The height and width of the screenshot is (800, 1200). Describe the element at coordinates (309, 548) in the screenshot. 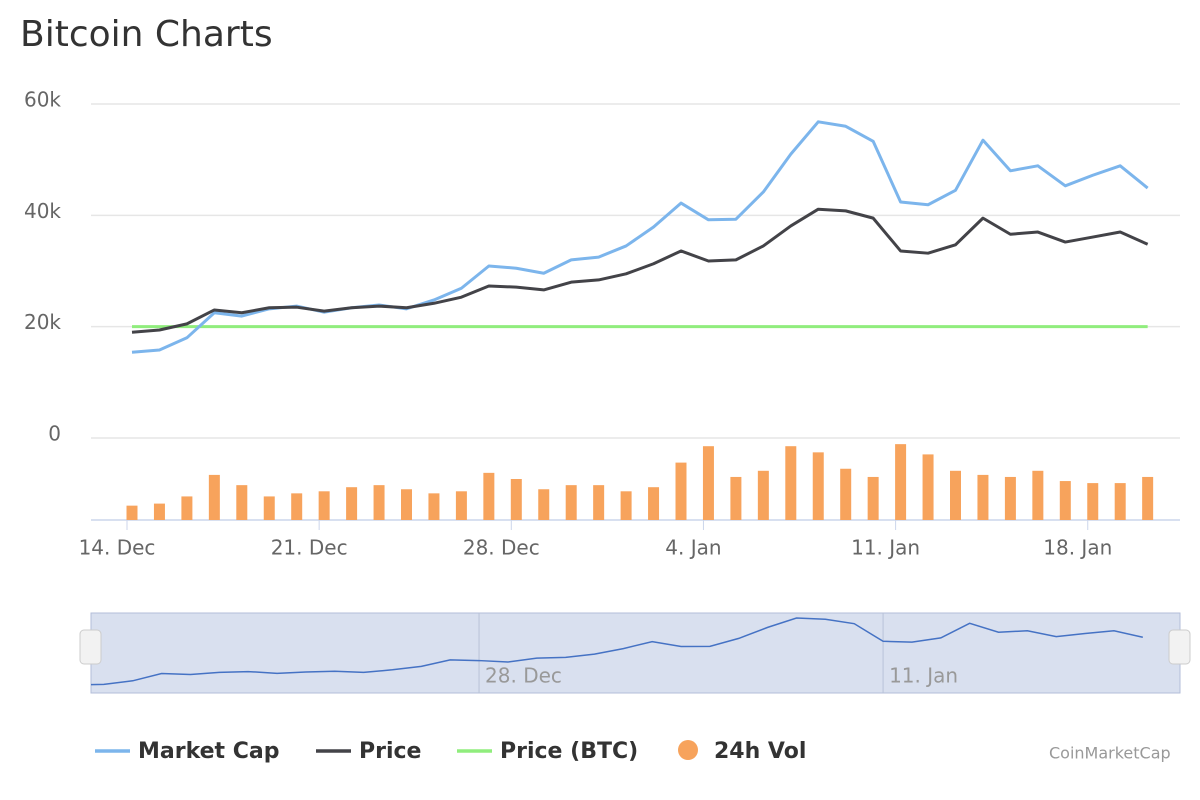

I see `x-tick-label: 21. Dec` at that location.